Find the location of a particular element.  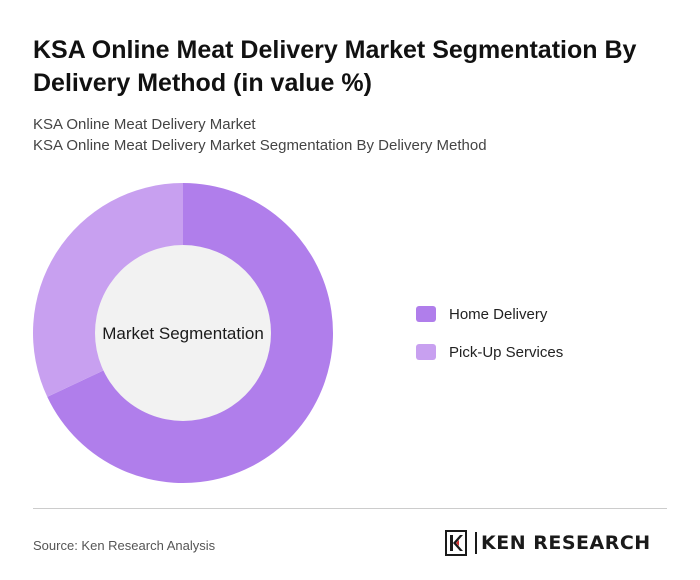

legend-swatch-home-delivery is located at coordinates (426, 314).